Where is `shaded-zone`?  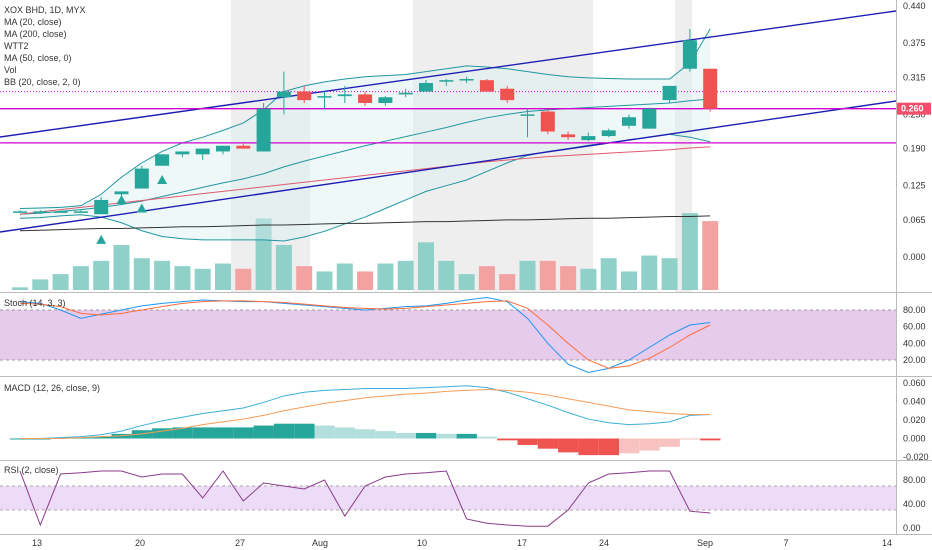
shaded-zone is located at coordinates (503, 146).